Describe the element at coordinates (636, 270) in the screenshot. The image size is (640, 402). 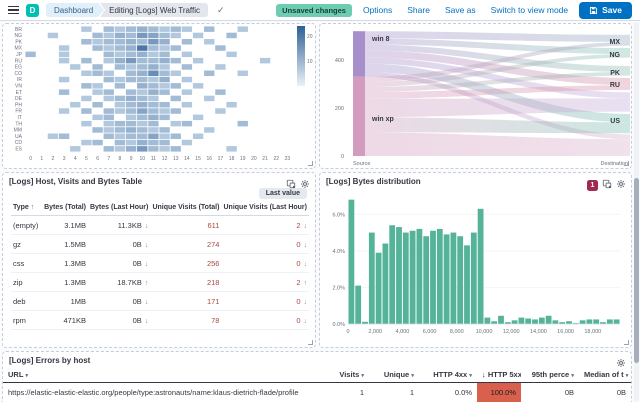
I see `page-scrollbar-thumb` at that location.